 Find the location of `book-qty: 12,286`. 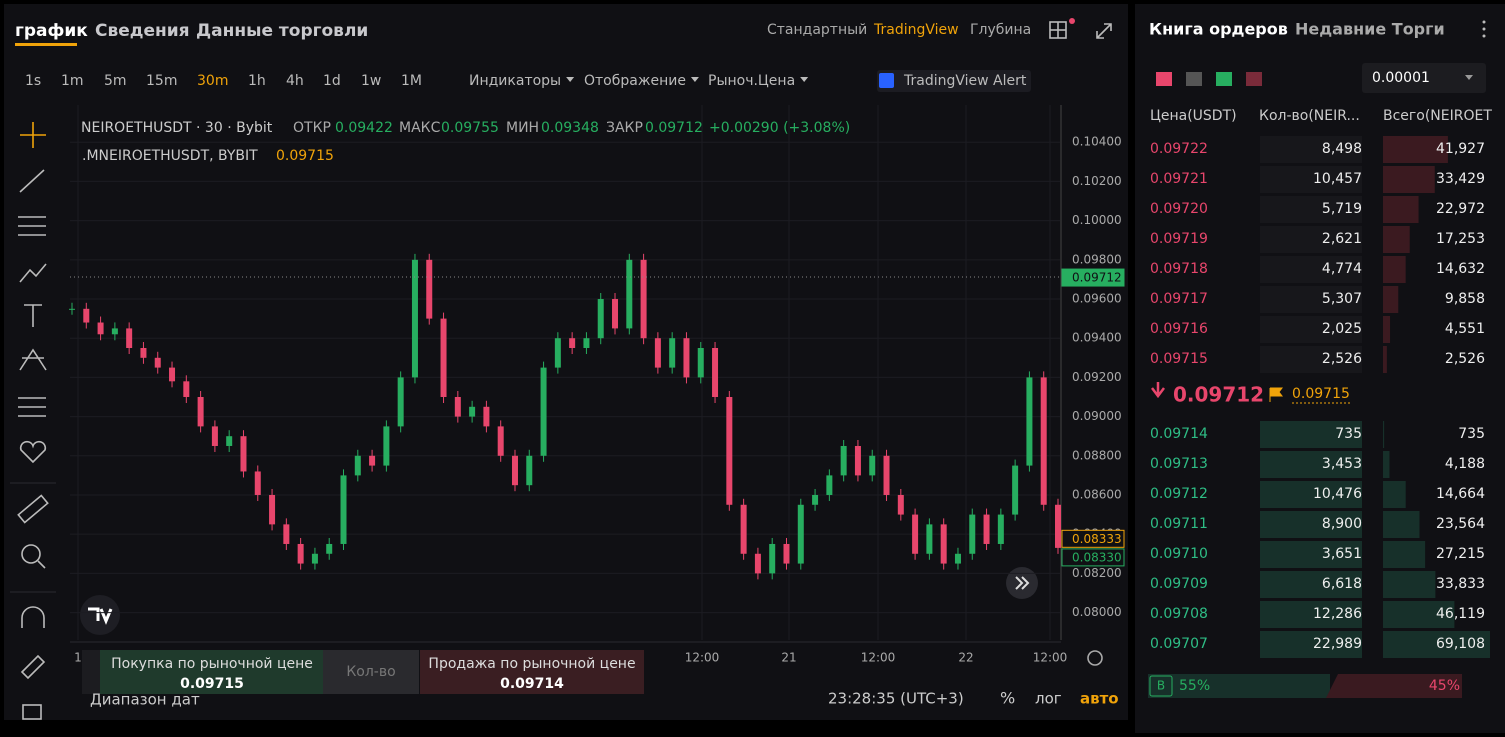

book-qty: 12,286 is located at coordinates (1337, 614).